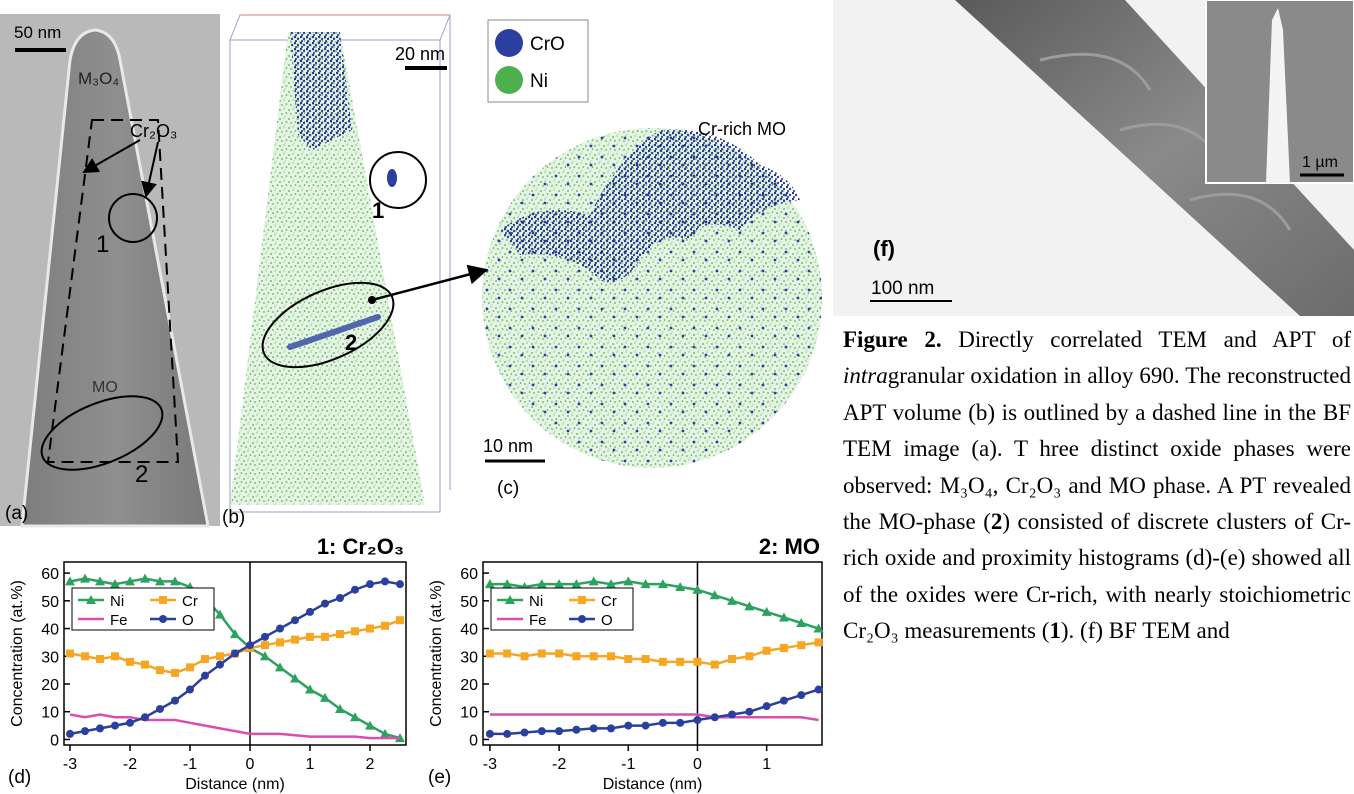  I want to click on y-tick-label: 40, so click(469, 630).